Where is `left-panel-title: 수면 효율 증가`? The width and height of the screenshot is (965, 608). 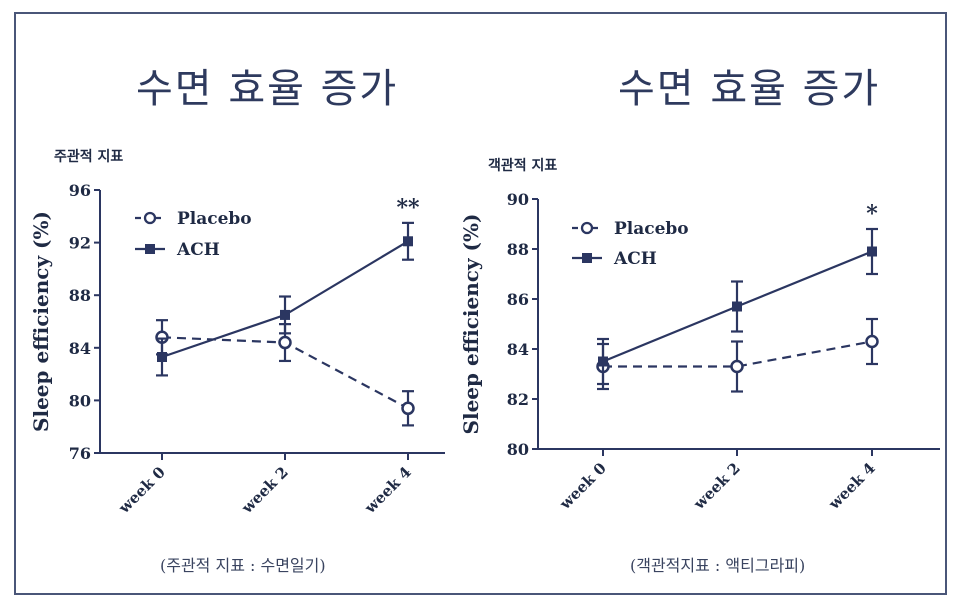
left-panel-title: 수면 효율 증가 is located at coordinates (267, 89).